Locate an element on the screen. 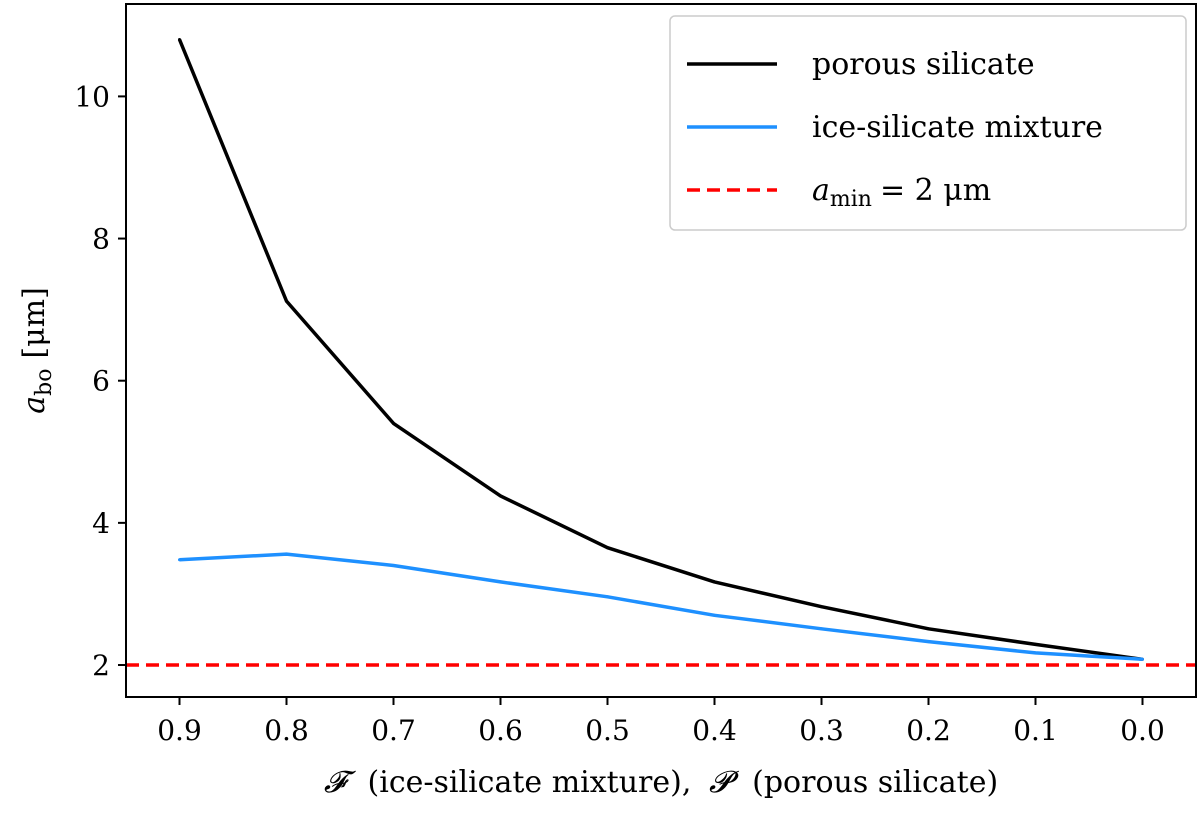 This screenshot has height=814, width=1200. y-tick-label-8: 8 is located at coordinates (101, 239).